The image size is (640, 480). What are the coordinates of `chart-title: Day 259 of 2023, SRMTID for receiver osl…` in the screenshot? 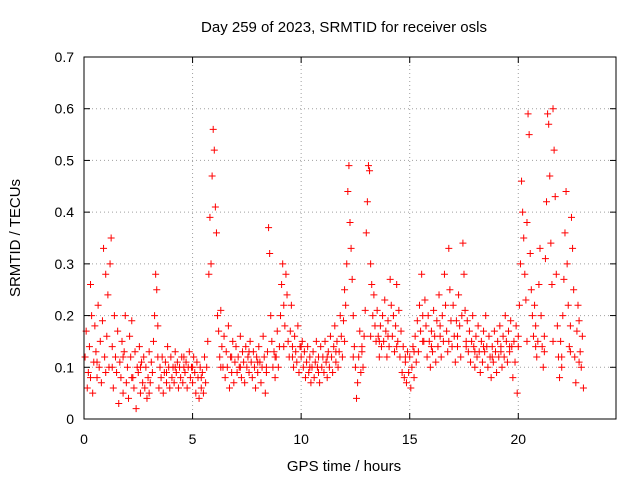 It's located at (344, 27).